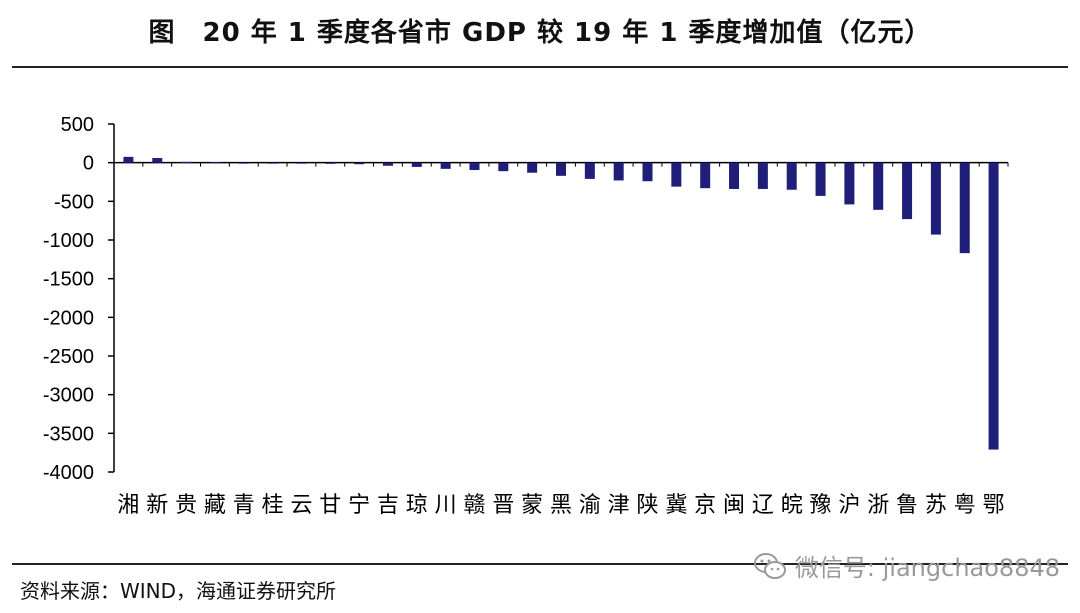 This screenshot has width=1080, height=613. I want to click on y-tick-label: -2500, so click(68, 357).